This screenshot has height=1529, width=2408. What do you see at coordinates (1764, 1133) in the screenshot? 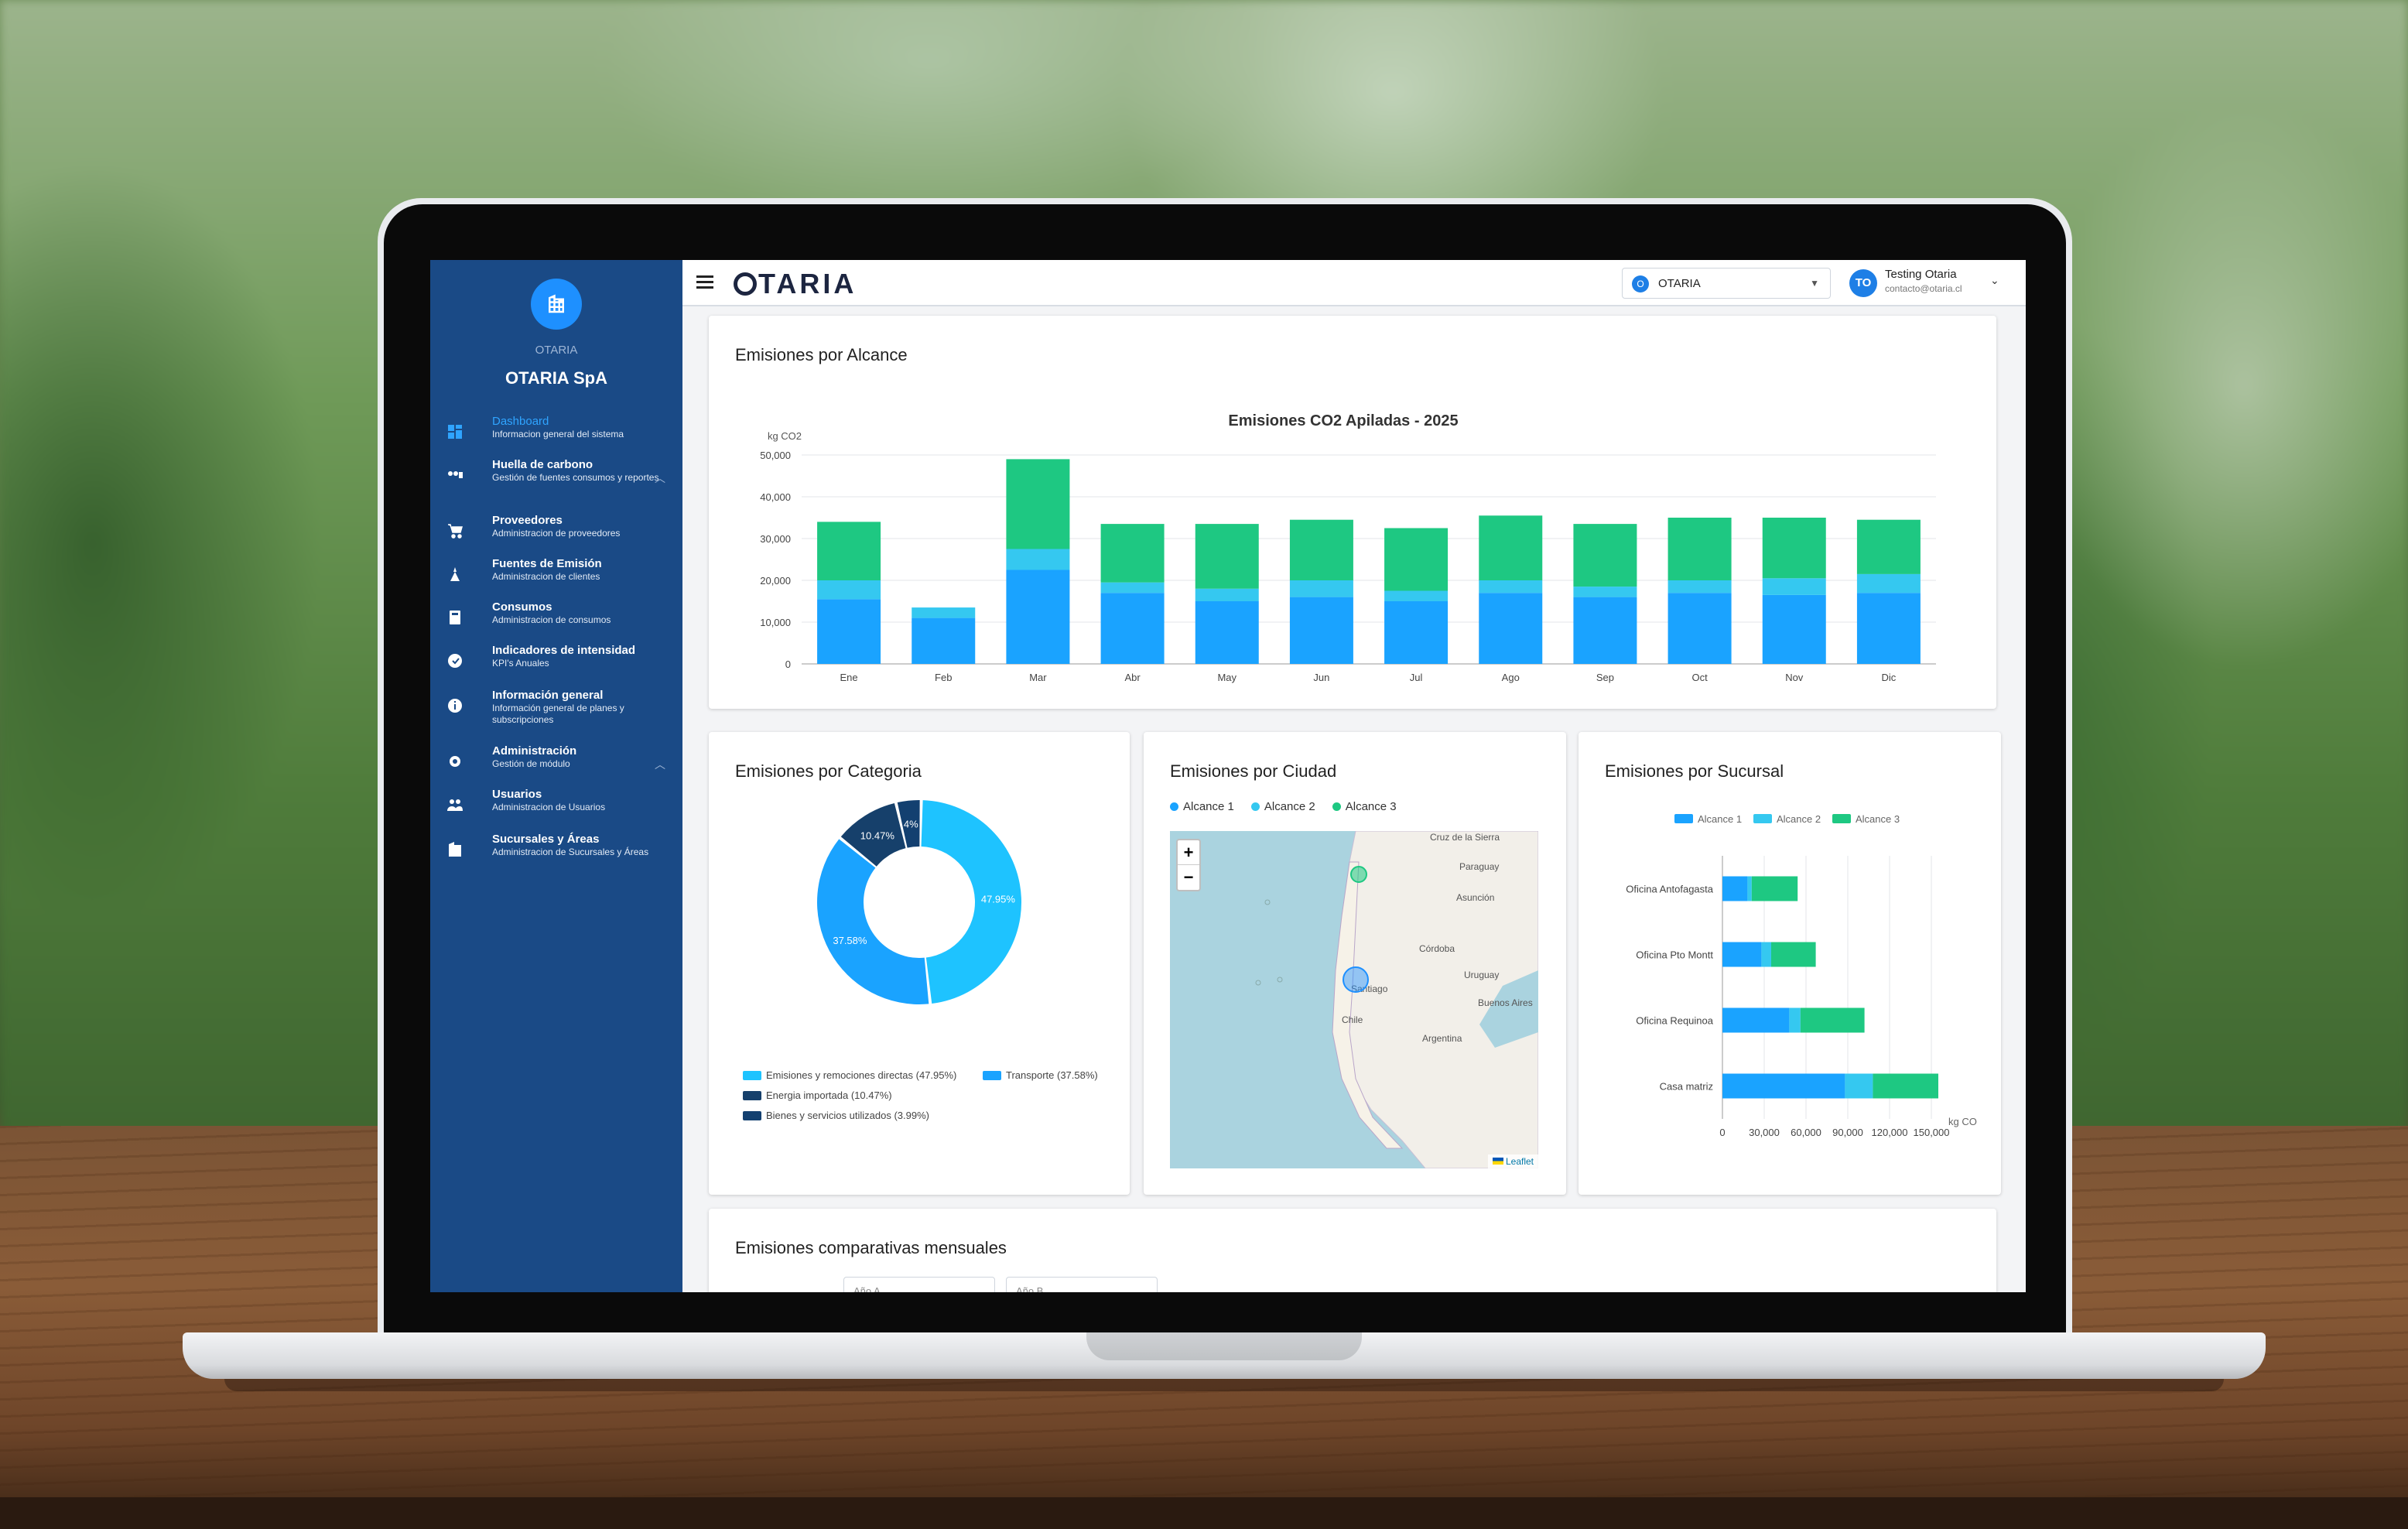
I see `x-tick-label: 30,000` at bounding box center [1764, 1133].